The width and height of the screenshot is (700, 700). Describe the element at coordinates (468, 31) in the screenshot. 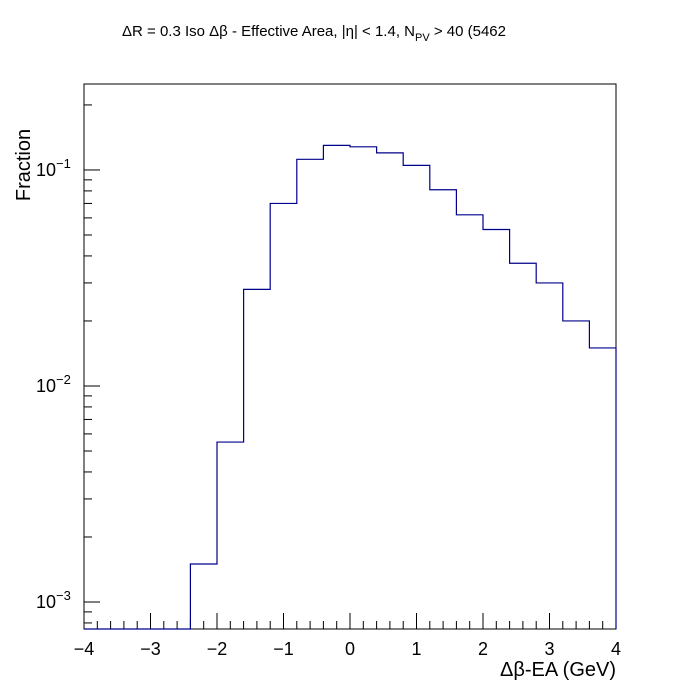

I see `chart-title-tail: > 40 (5462` at that location.